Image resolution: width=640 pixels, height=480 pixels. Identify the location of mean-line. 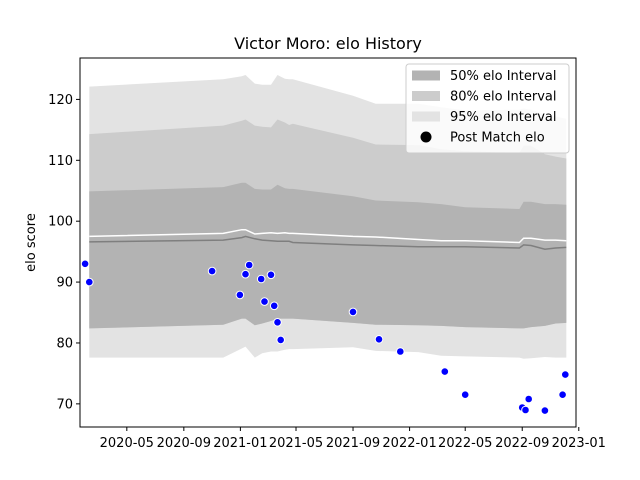
(328, 236).